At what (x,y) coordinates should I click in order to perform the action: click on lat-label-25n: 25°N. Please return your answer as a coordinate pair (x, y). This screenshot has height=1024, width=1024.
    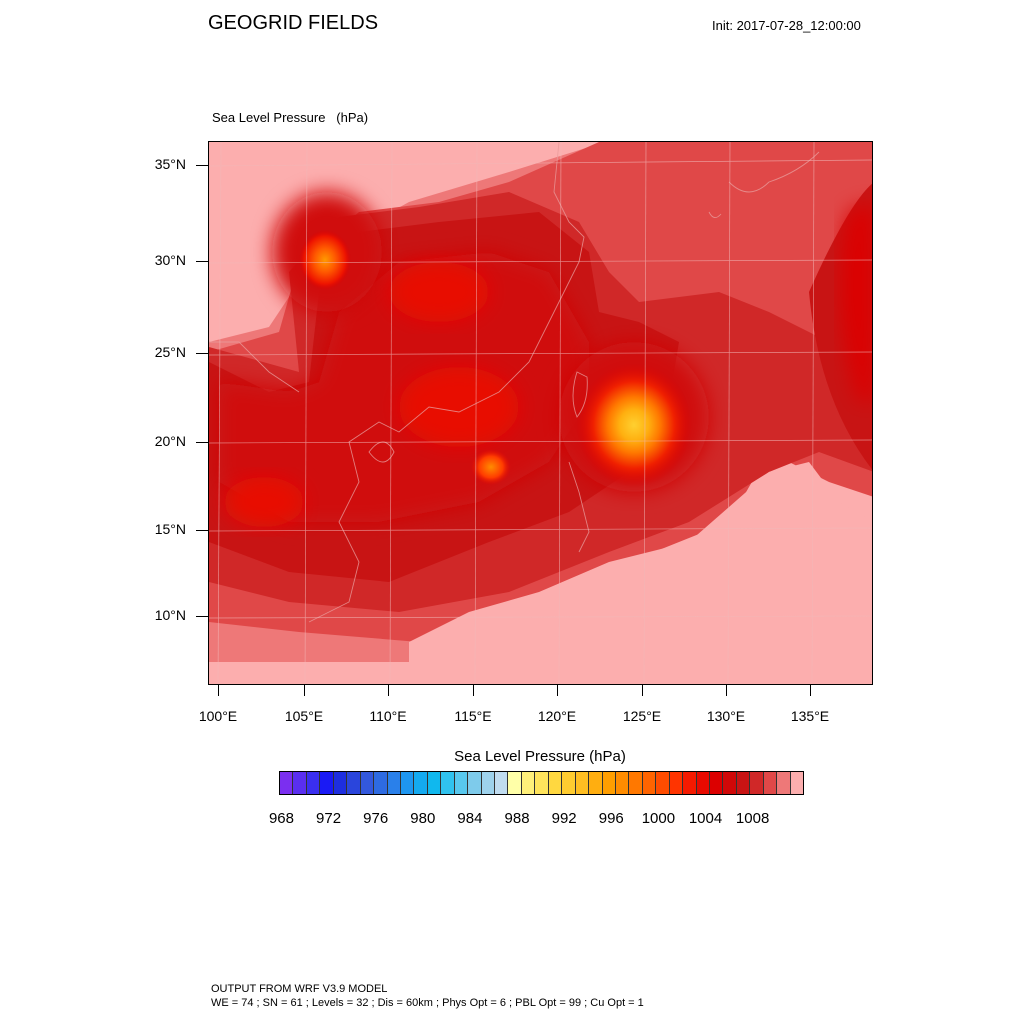
    Looking at the image, I should click on (170, 352).